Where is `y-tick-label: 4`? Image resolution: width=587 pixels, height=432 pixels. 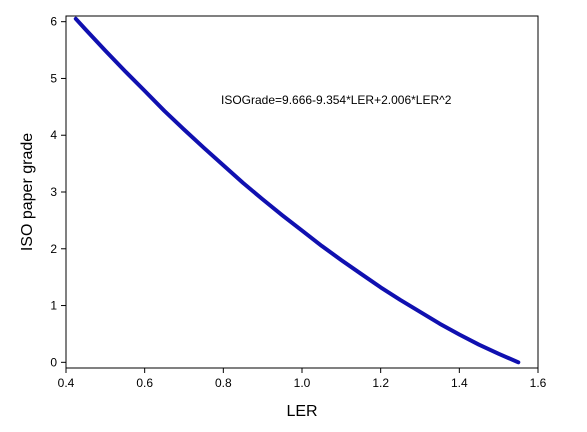 y-tick-label: 4 is located at coordinates (53, 135).